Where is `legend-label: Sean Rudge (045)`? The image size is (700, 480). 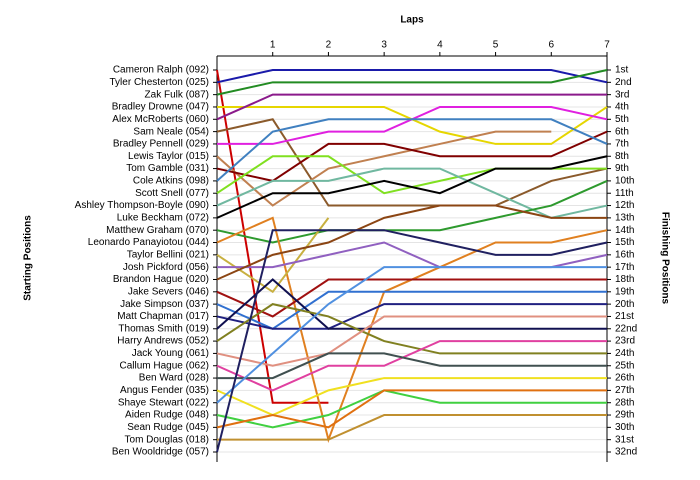 legend-label: Sean Rudge (045) is located at coordinates (168, 427).